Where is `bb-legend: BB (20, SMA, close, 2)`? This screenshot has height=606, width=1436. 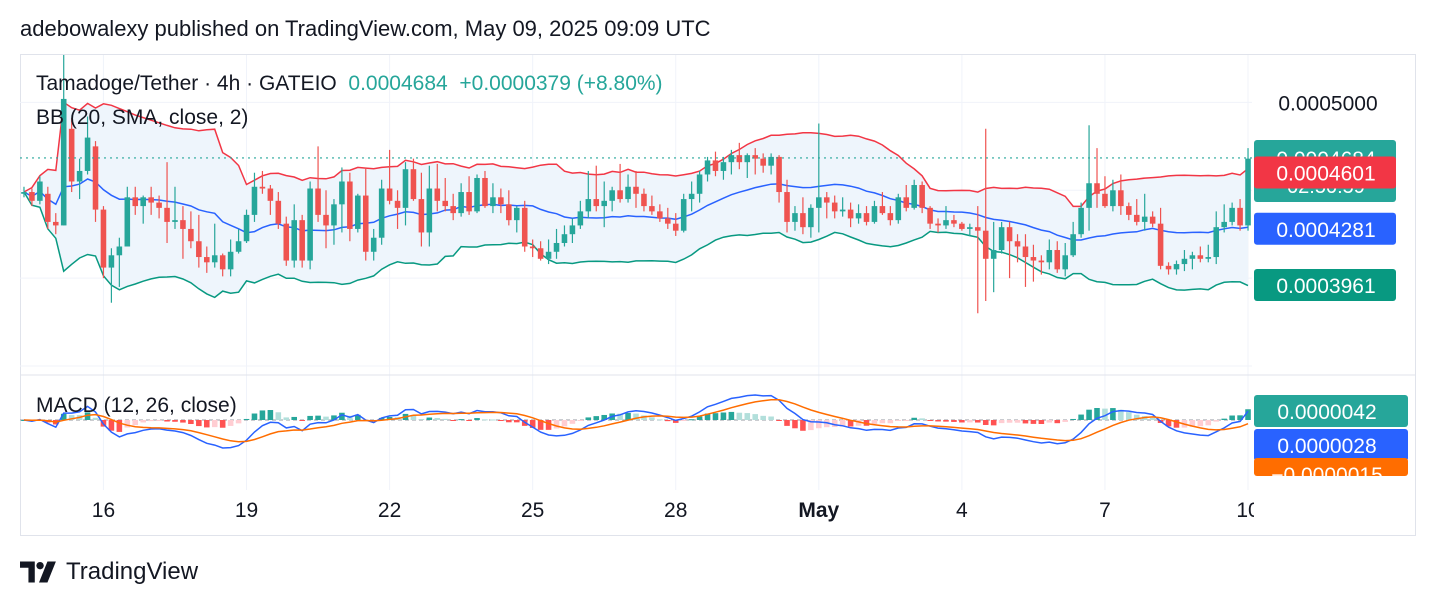 bb-legend: BB (20, SMA, close, 2) is located at coordinates (142, 117).